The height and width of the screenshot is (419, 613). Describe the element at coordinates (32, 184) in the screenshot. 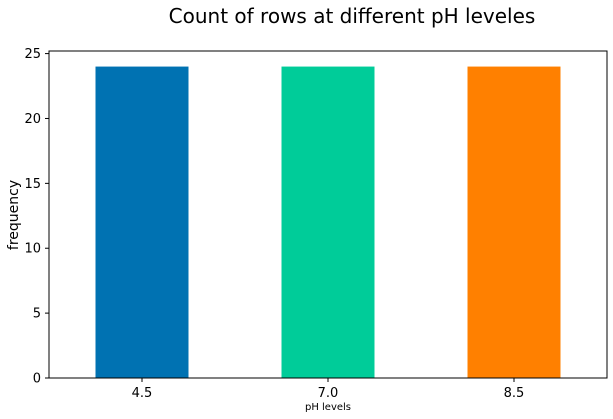

I see `y-tick-label: 15` at that location.